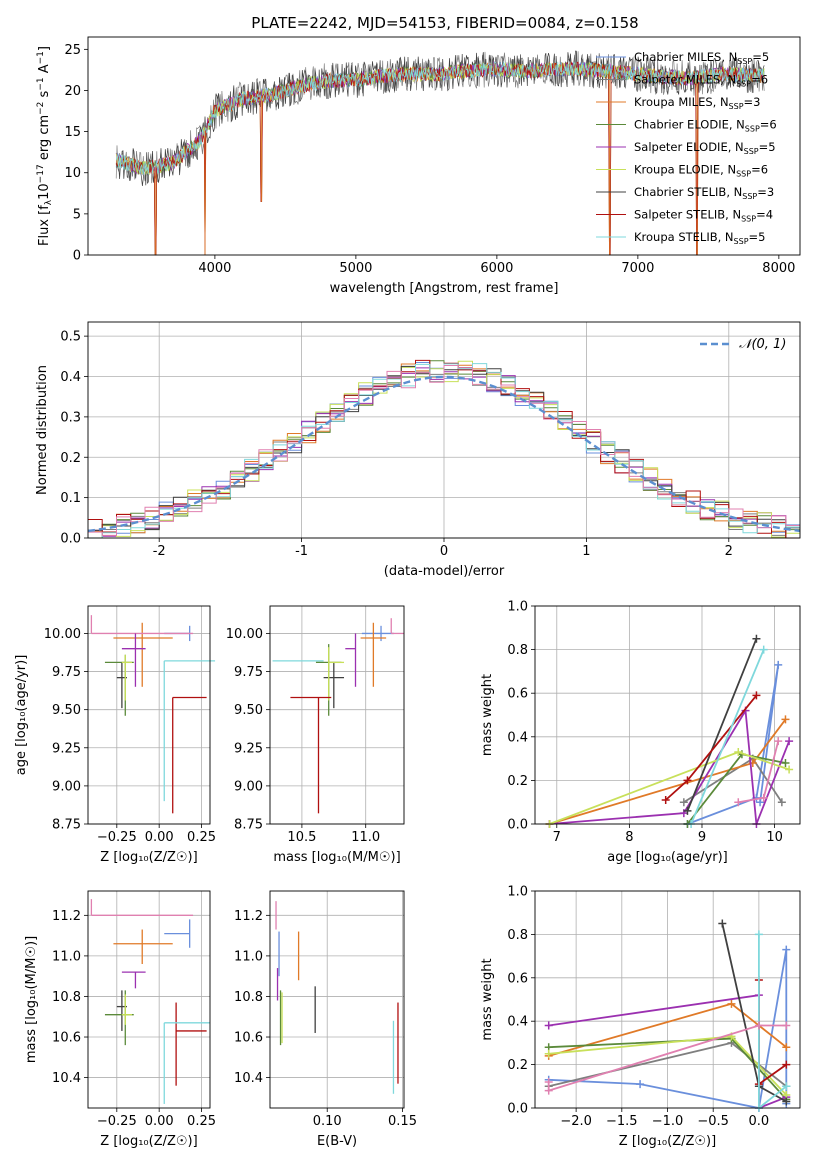 The image size is (819, 1170). What do you see at coordinates (21, 715) in the screenshot?
I see `y-axis-label: age [log₁₀(age/yr)]` at bounding box center [21, 715].